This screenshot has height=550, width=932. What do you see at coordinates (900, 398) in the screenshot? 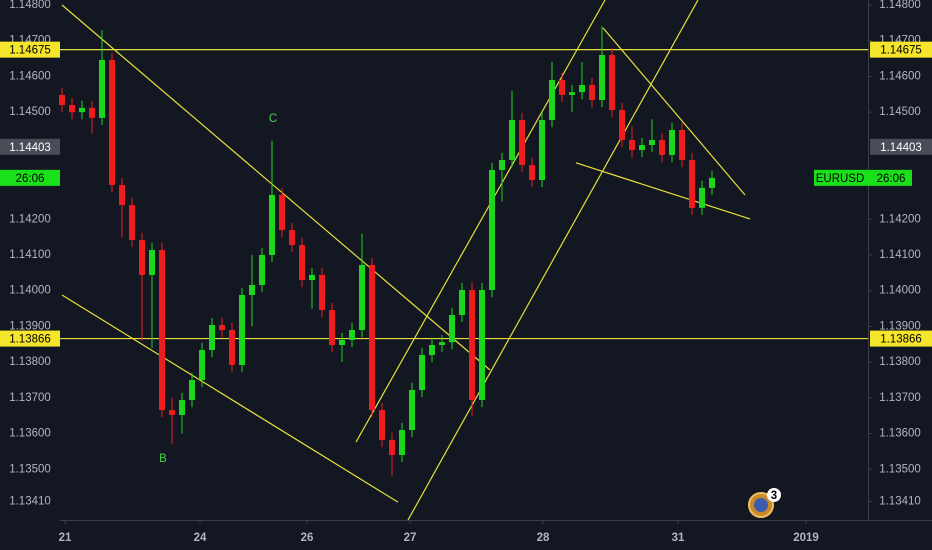
I see `y-tick-label: 1.13700` at bounding box center [900, 398].